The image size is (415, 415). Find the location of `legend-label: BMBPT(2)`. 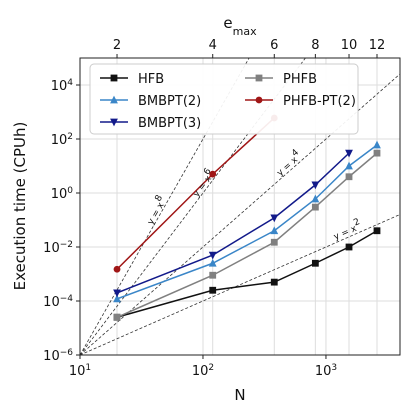

legend-label: BMBPT(2) is located at coordinates (169, 101).